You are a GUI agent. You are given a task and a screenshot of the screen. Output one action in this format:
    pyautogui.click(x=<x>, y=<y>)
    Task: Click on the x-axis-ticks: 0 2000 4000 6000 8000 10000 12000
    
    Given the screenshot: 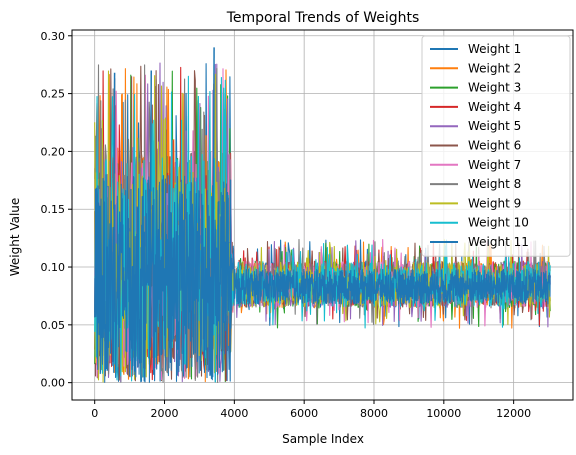 What is the action you would take?
    pyautogui.click(x=311, y=410)
    